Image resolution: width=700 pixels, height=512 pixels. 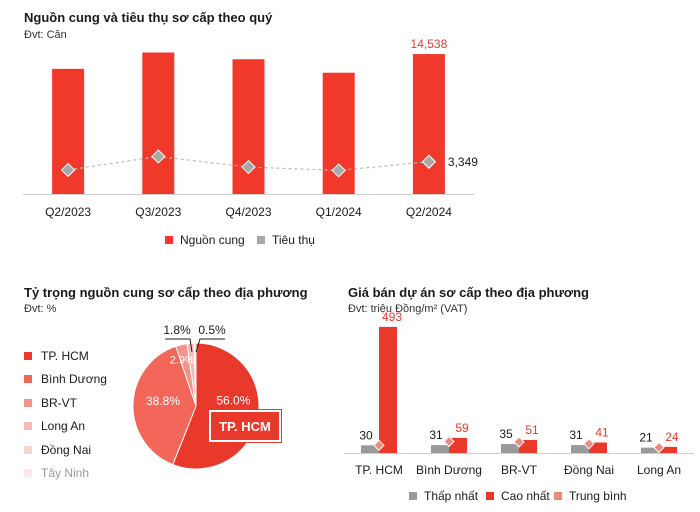 What do you see at coordinates (233, 400) in the screenshot?
I see `pie-value-label: 56.0%` at bounding box center [233, 400].